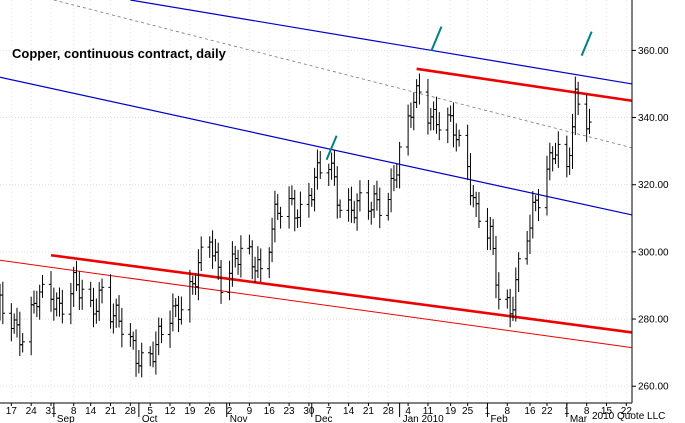 The height and width of the screenshot is (423, 685). I want to click on y-tick-label: 320.00, so click(653, 185).